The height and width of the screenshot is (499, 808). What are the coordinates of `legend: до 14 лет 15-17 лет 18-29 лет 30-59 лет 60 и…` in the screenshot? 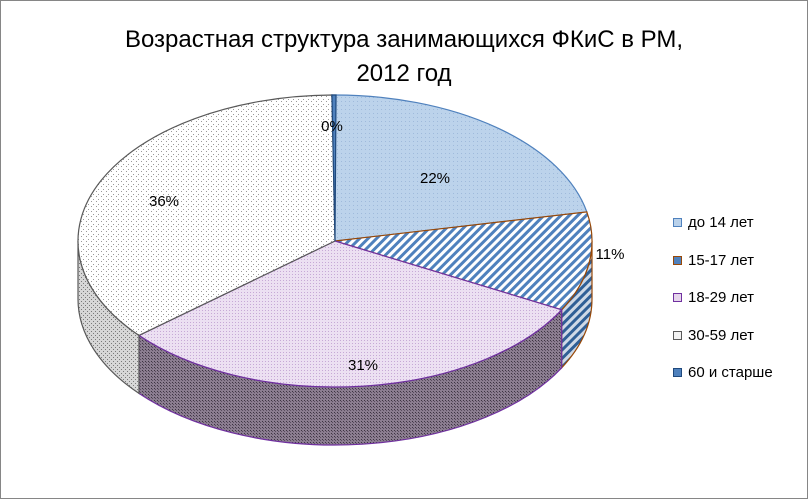 It's located at (723, 307).